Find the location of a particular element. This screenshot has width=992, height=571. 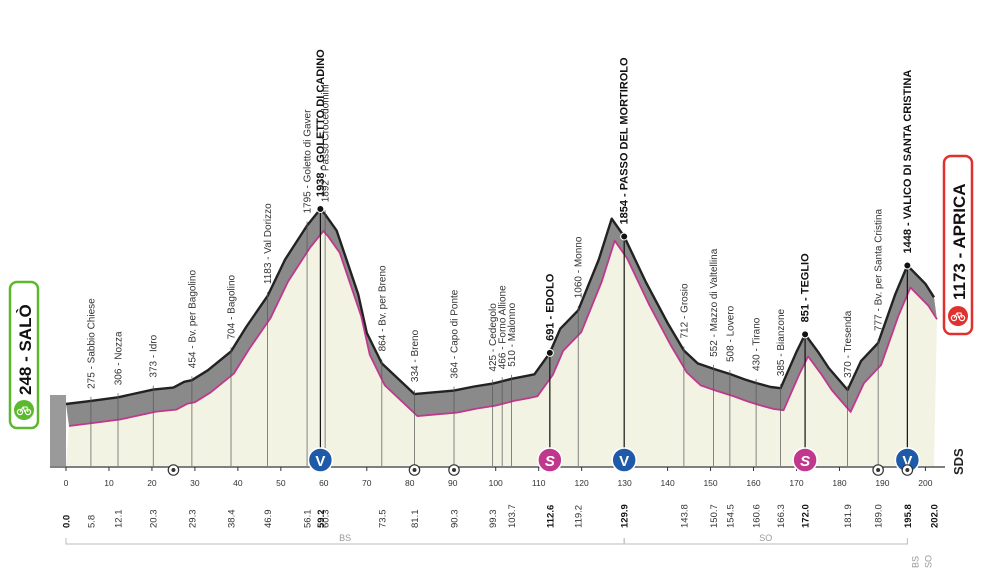

finish-label: 1173 - APRICA is located at coordinates (959, 241).